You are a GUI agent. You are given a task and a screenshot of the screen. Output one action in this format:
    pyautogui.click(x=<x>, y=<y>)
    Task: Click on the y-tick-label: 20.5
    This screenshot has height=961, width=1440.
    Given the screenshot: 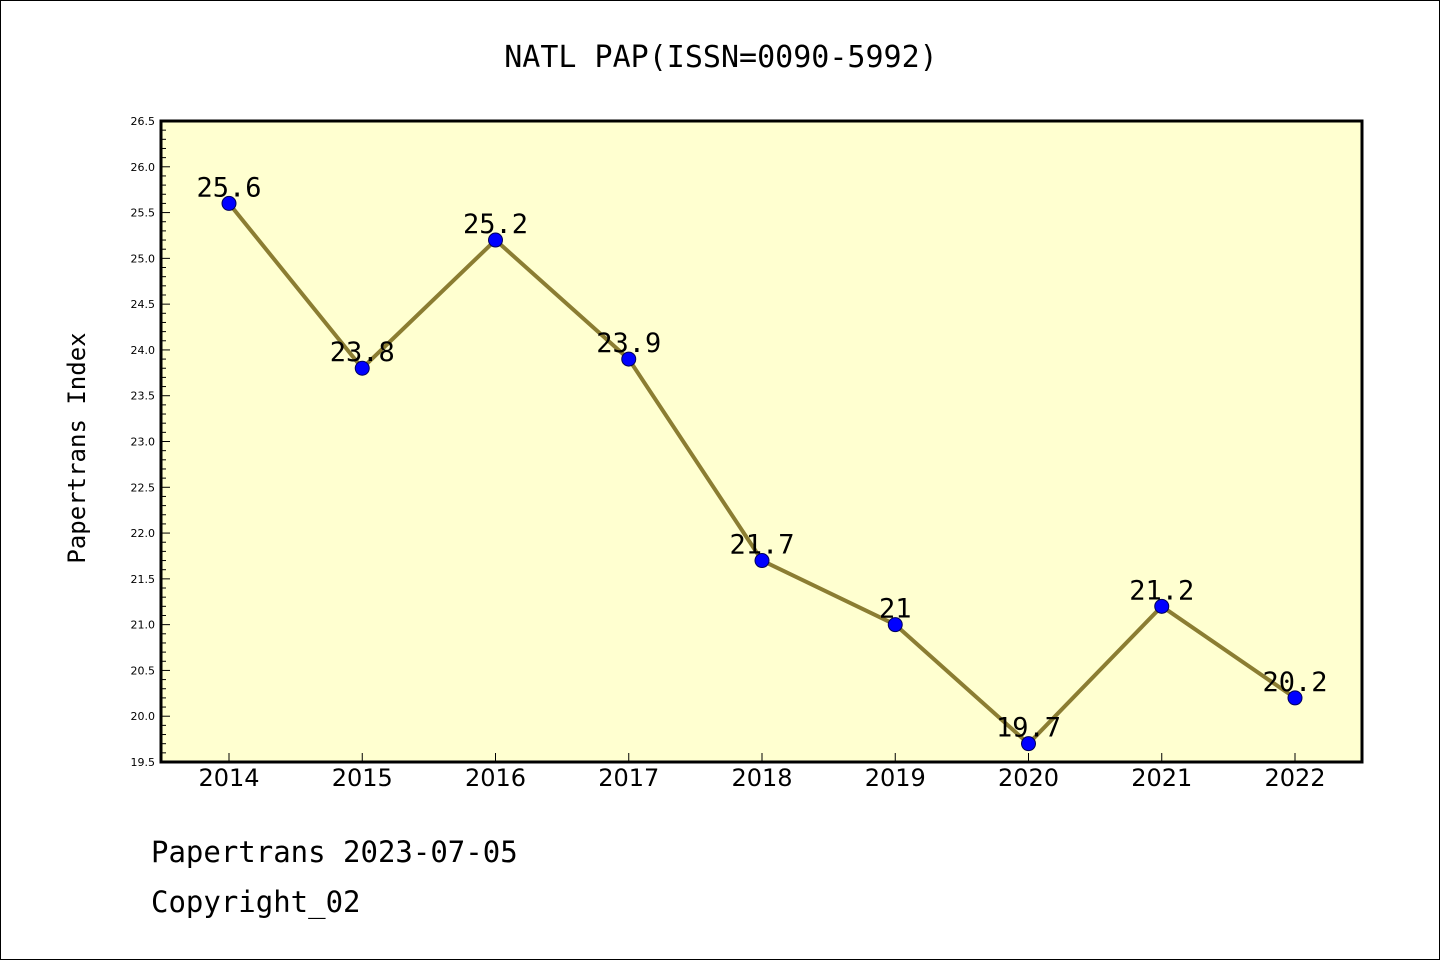 What is the action you would take?
    pyautogui.click(x=143, y=670)
    